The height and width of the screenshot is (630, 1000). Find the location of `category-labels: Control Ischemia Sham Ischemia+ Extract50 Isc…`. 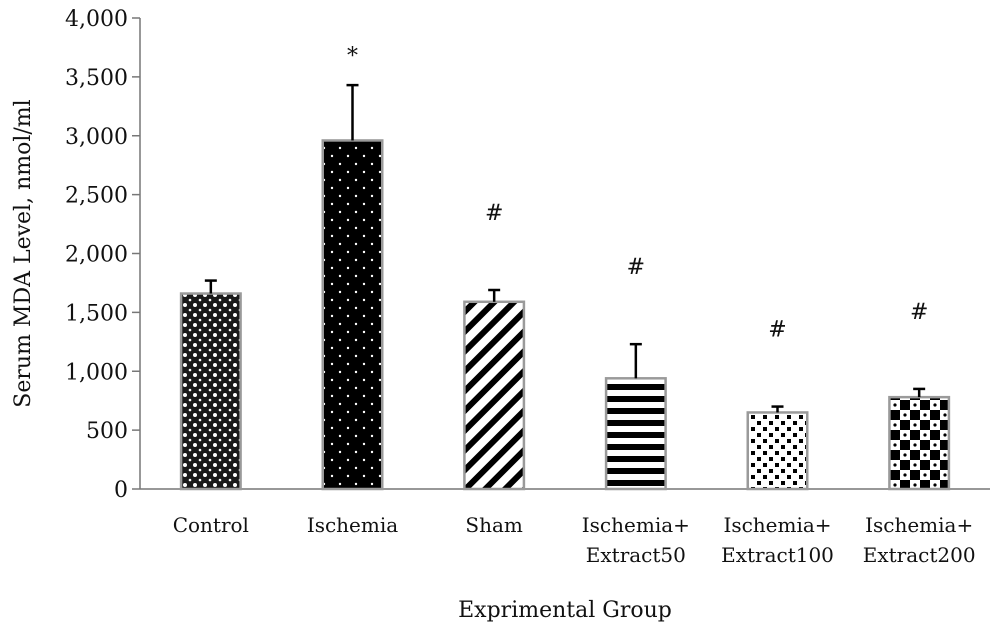

category-labels: Control Ischemia Sham Ischemia+ Extract50 Isc… is located at coordinates (574, 540).